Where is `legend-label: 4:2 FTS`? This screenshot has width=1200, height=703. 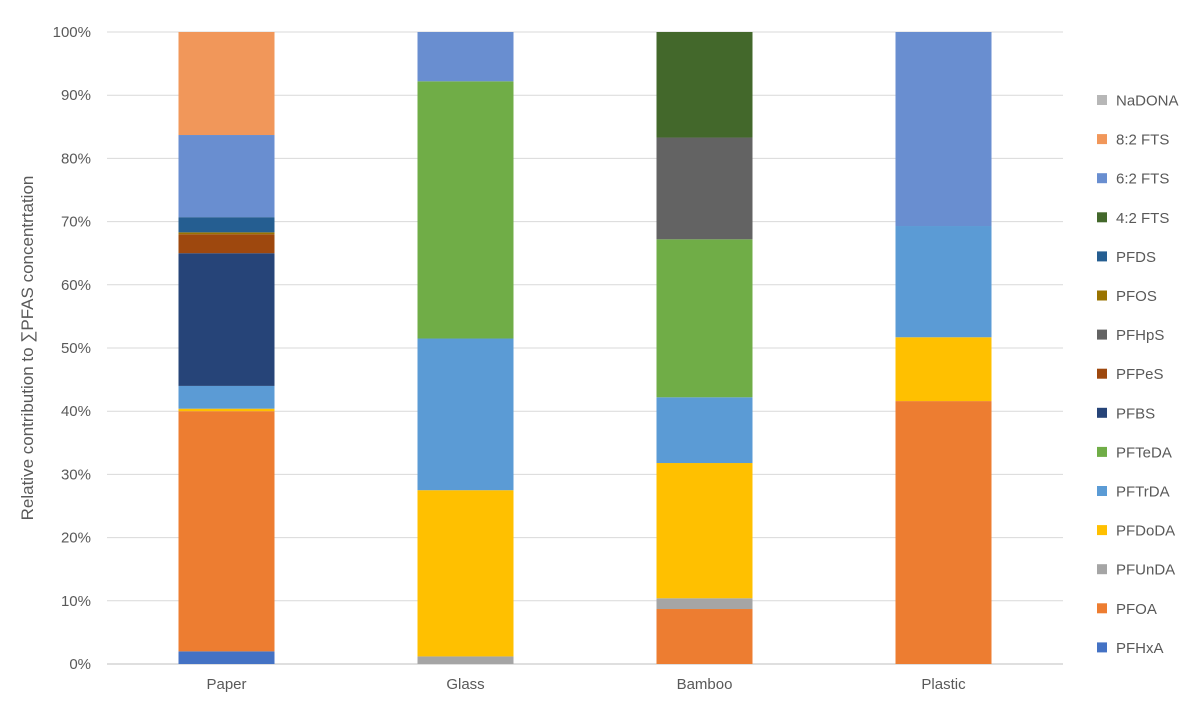
legend-label: 4:2 FTS is located at coordinates (1142, 218).